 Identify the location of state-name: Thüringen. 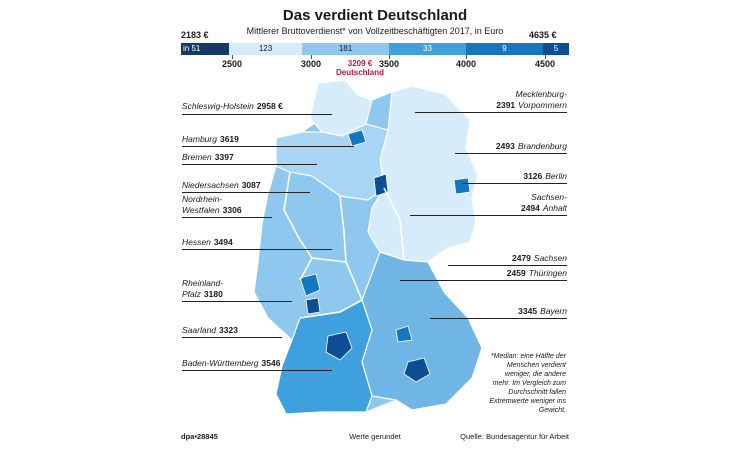
(547, 273).